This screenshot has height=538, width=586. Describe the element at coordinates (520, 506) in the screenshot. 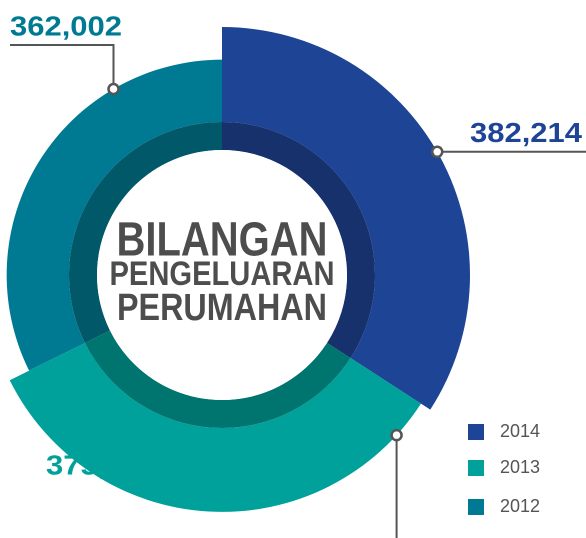

I see `legend-label: 2012` at that location.